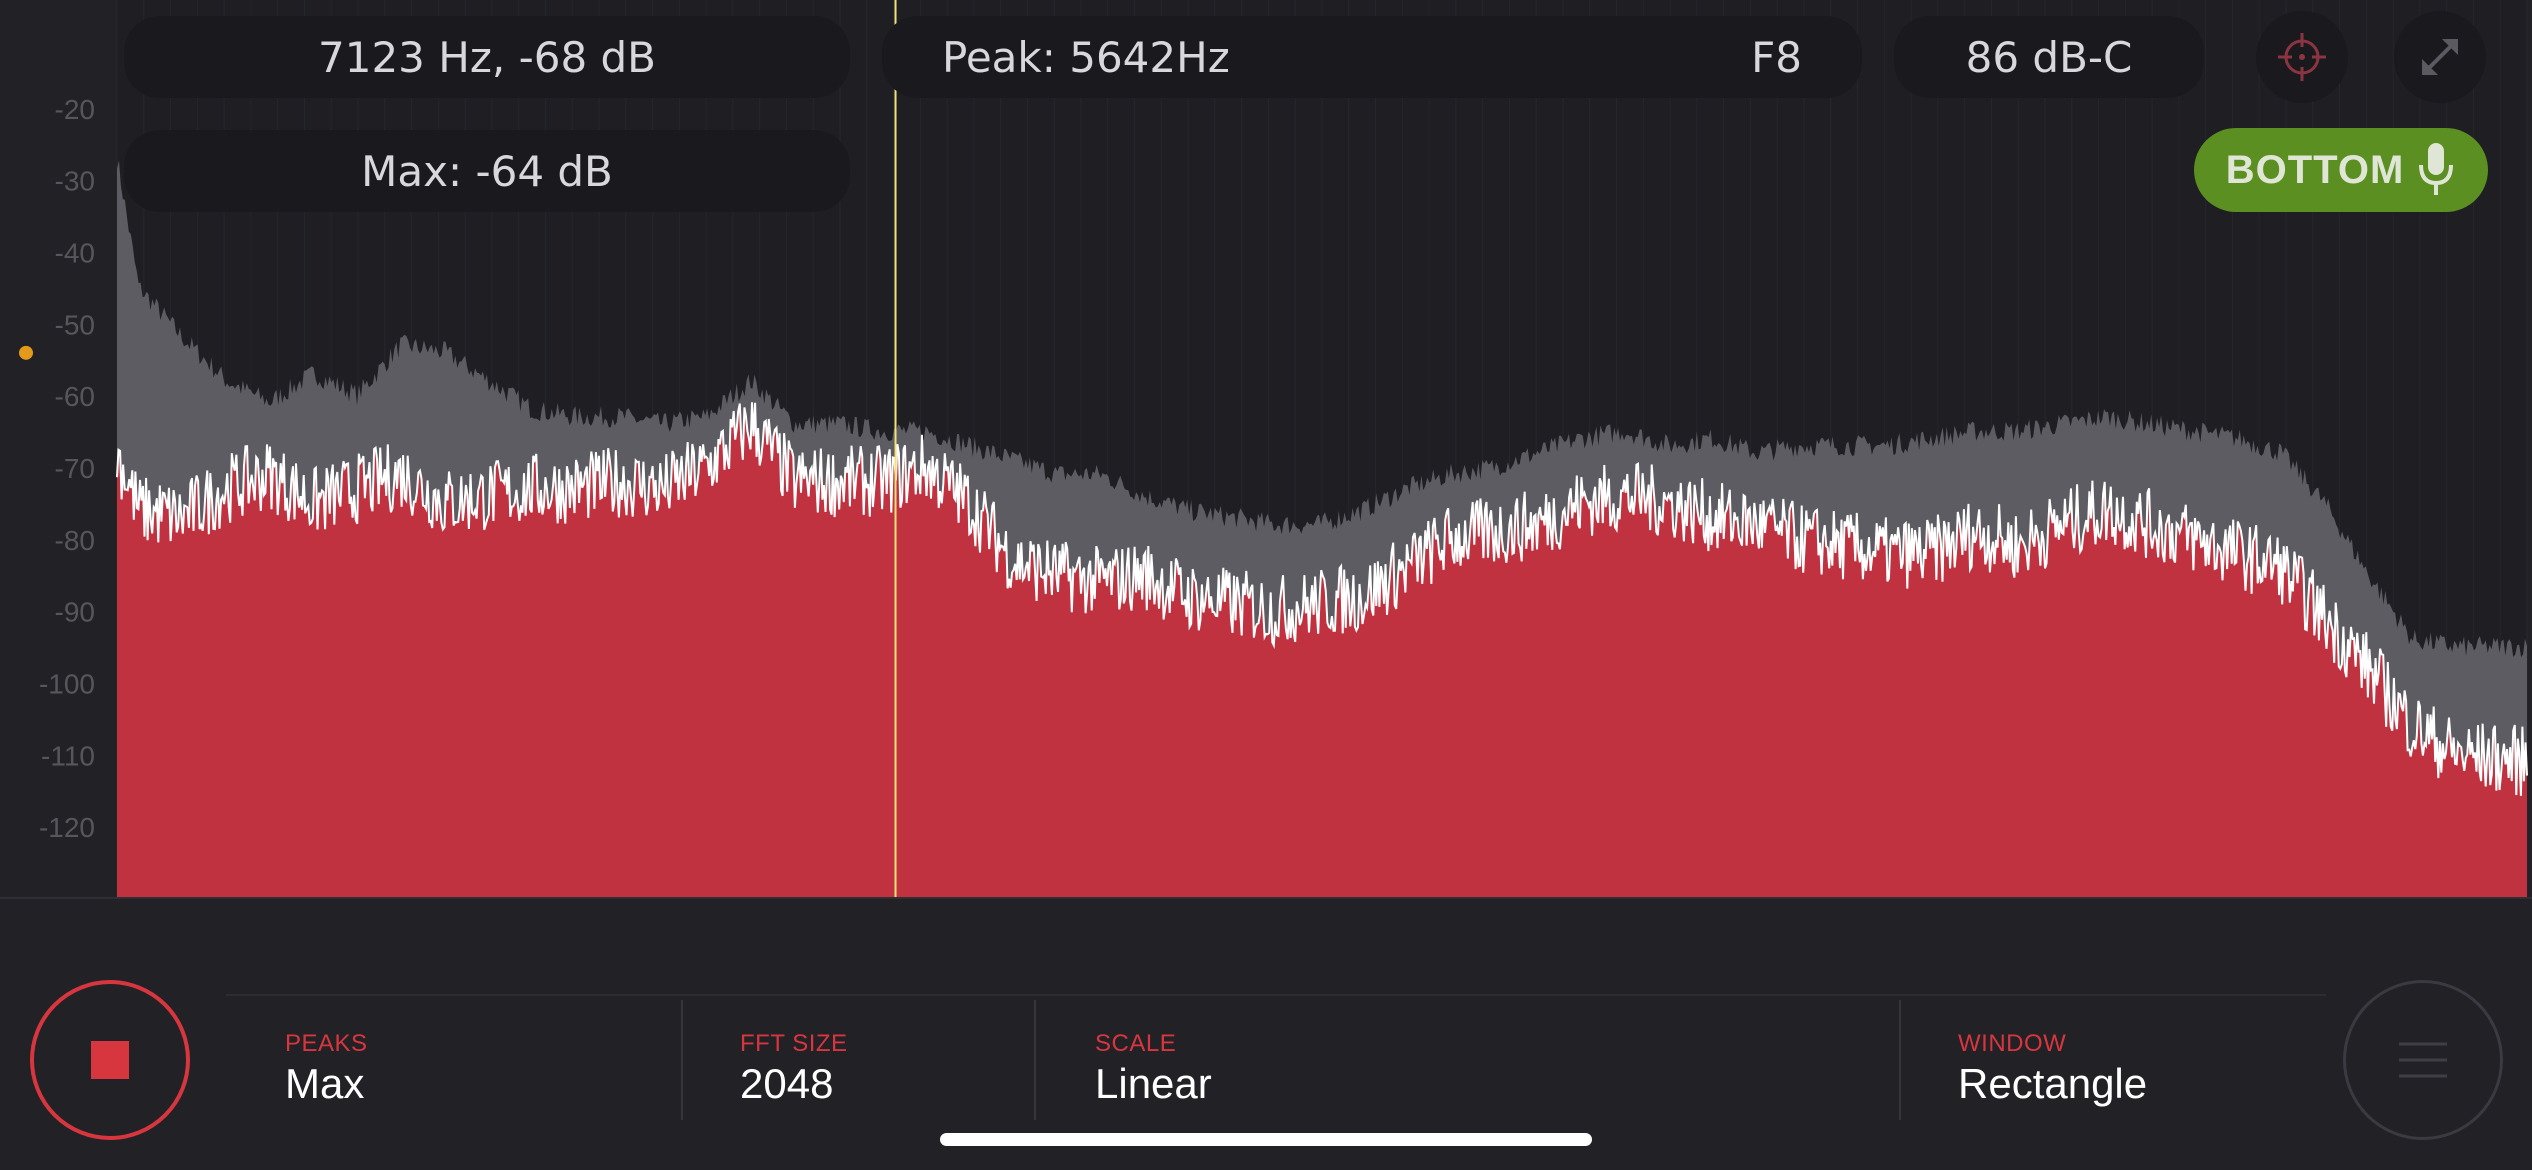 The width and height of the screenshot is (2532, 1170). Describe the element at coordinates (1372, 57) in the screenshot. I see `peak-readout: Peak: 5642Hz F8` at that location.